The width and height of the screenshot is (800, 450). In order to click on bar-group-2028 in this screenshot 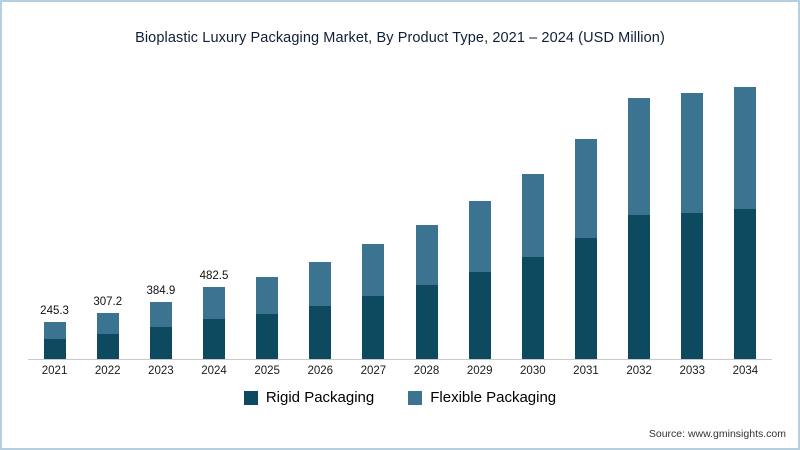, I will do `click(426, 283)`.